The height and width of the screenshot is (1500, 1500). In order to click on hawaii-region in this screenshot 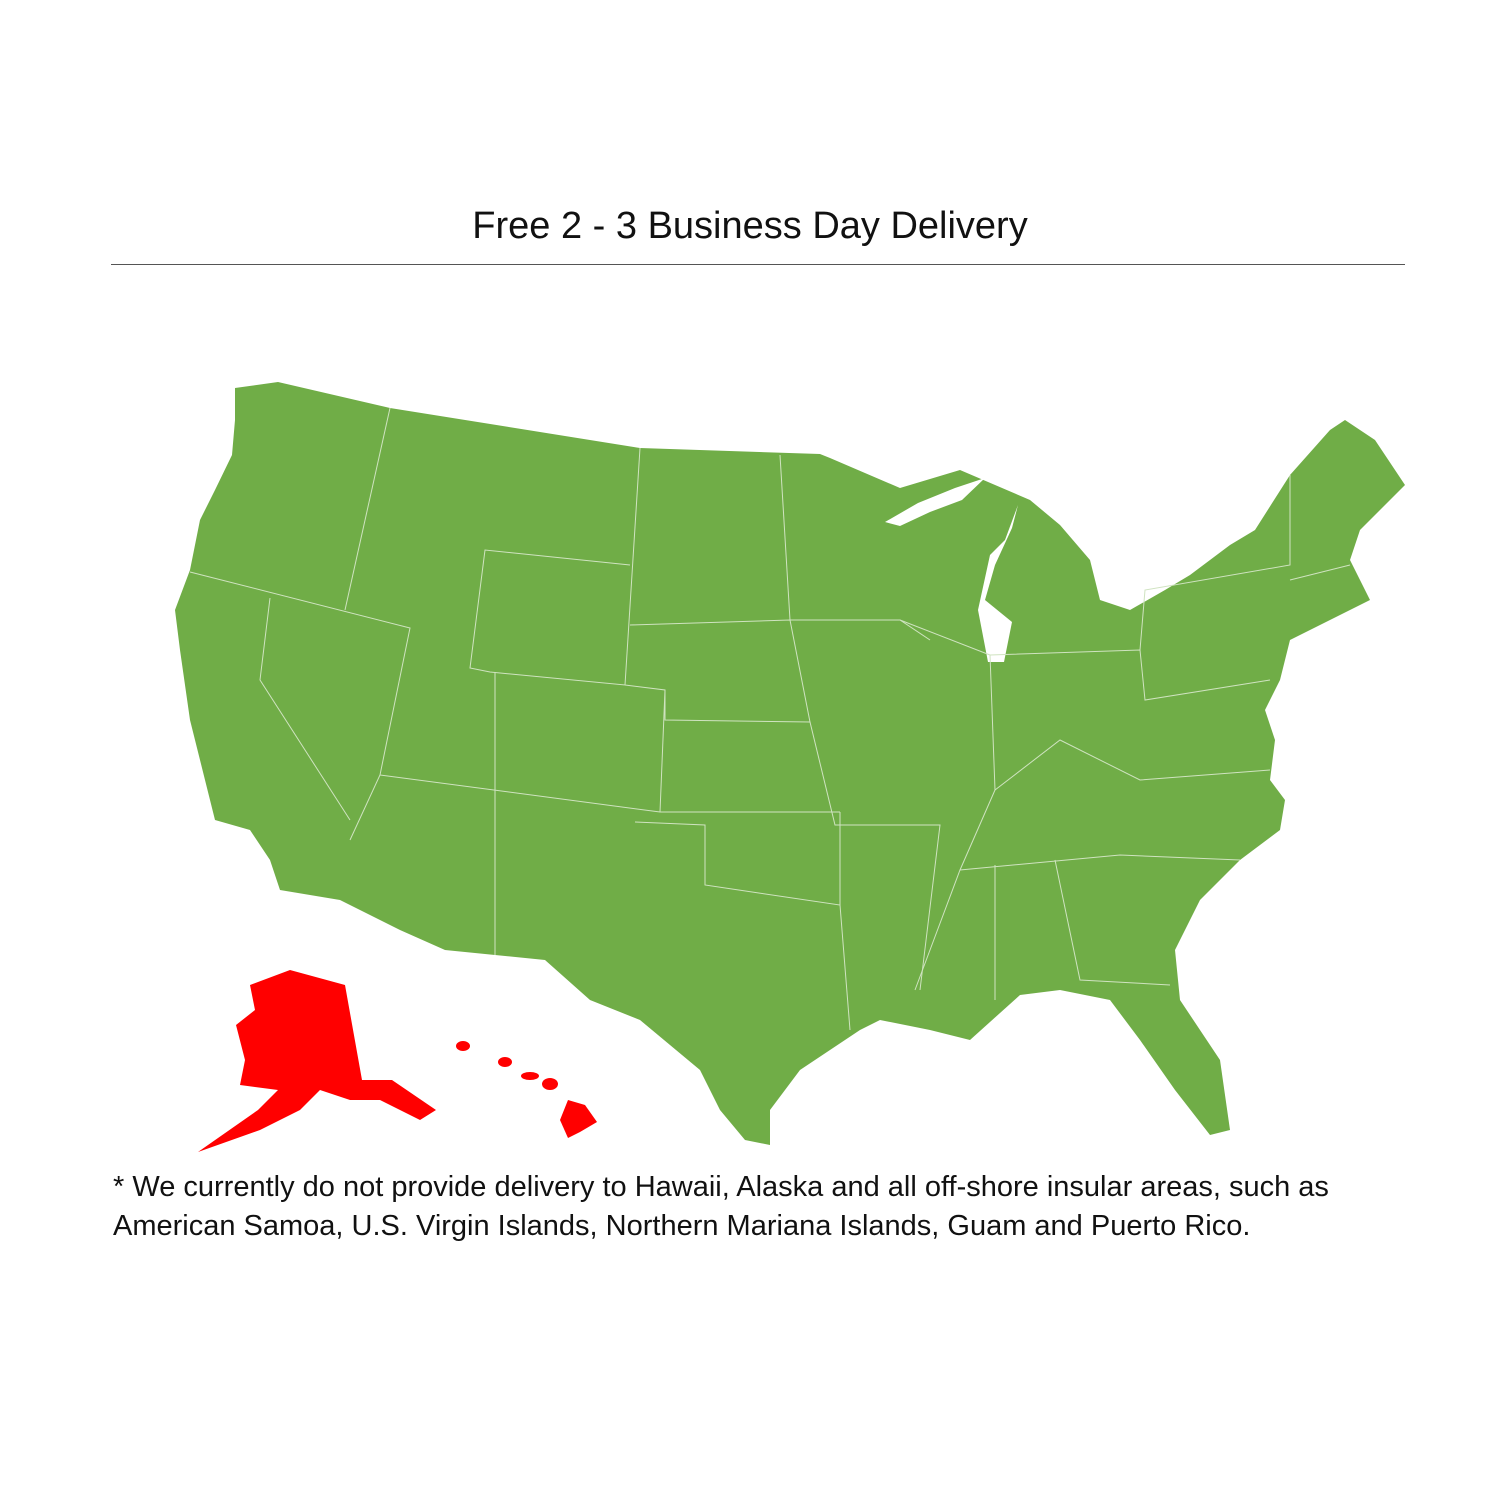, I will do `click(526, 1089)`.